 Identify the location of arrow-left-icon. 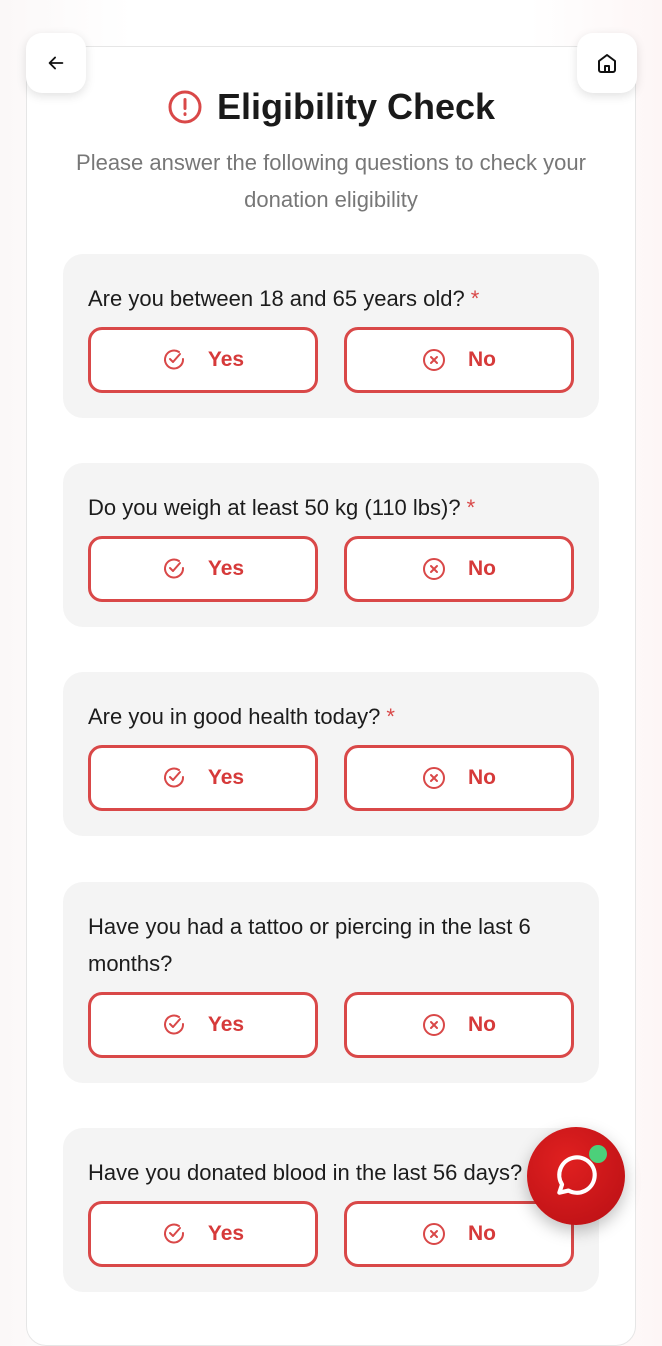
(56, 63).